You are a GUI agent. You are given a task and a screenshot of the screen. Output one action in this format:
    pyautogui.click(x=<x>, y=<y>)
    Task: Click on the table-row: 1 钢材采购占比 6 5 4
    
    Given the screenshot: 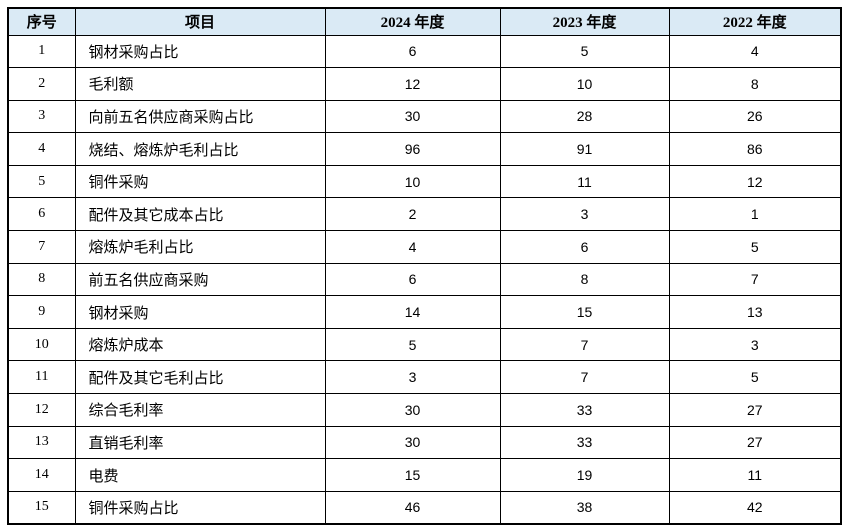 What is the action you would take?
    pyautogui.click(x=424, y=51)
    